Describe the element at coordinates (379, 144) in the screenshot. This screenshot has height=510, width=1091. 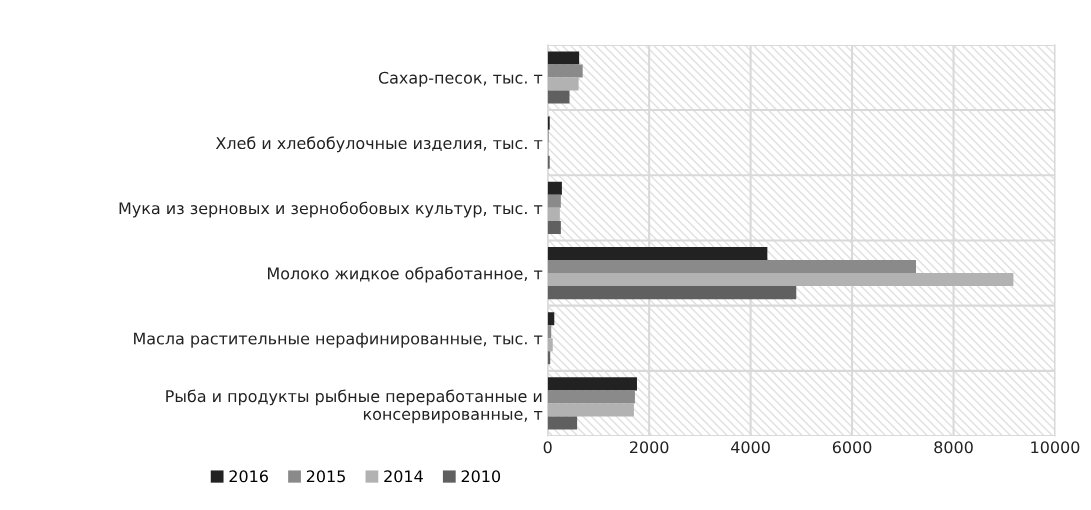
I see `y-tick-label: Хлеб и хлебобулочные изделия, тыс. т` at that location.